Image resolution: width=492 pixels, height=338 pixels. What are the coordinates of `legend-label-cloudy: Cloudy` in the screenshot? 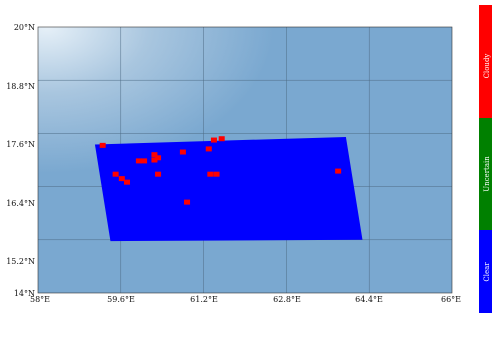 It's located at (487, 66).